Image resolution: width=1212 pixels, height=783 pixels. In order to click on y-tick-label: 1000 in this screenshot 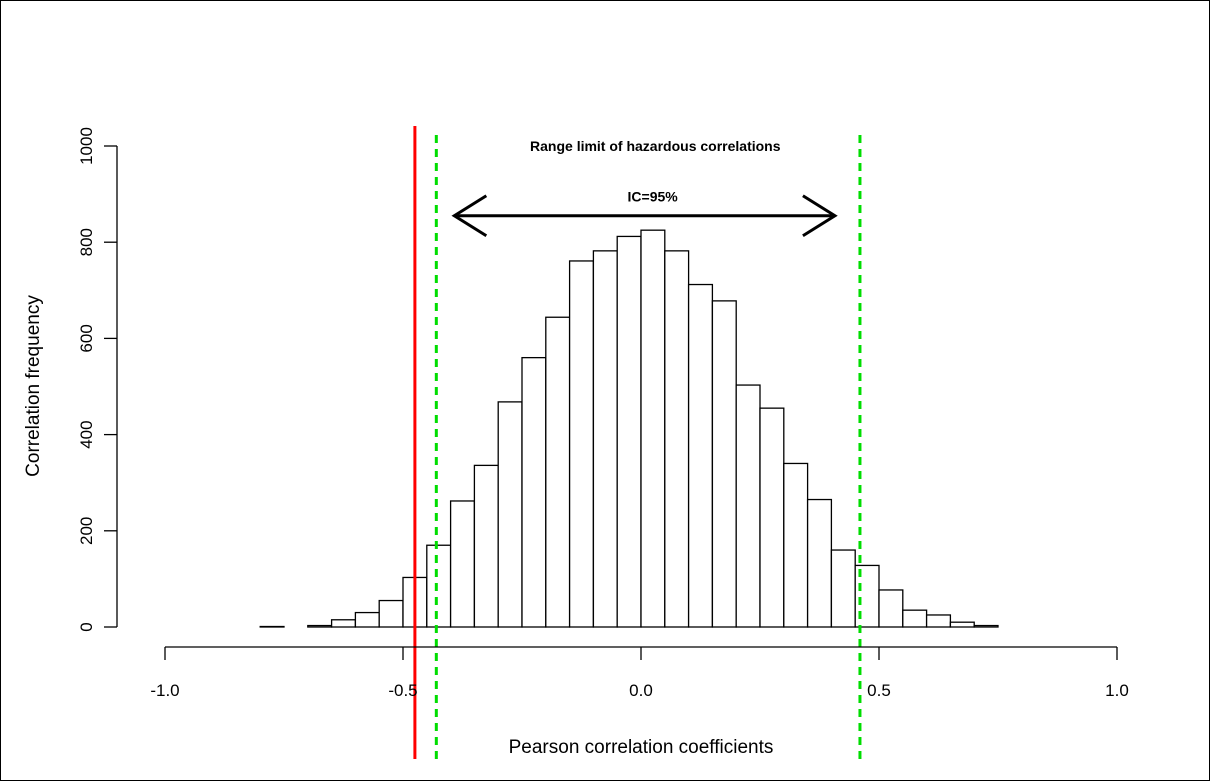, I will do `click(86, 146)`.